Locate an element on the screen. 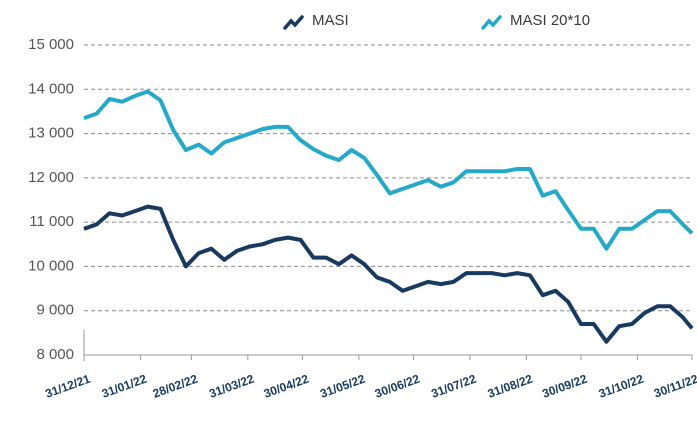  y-tick-label: 9 000 is located at coordinates (55, 310).